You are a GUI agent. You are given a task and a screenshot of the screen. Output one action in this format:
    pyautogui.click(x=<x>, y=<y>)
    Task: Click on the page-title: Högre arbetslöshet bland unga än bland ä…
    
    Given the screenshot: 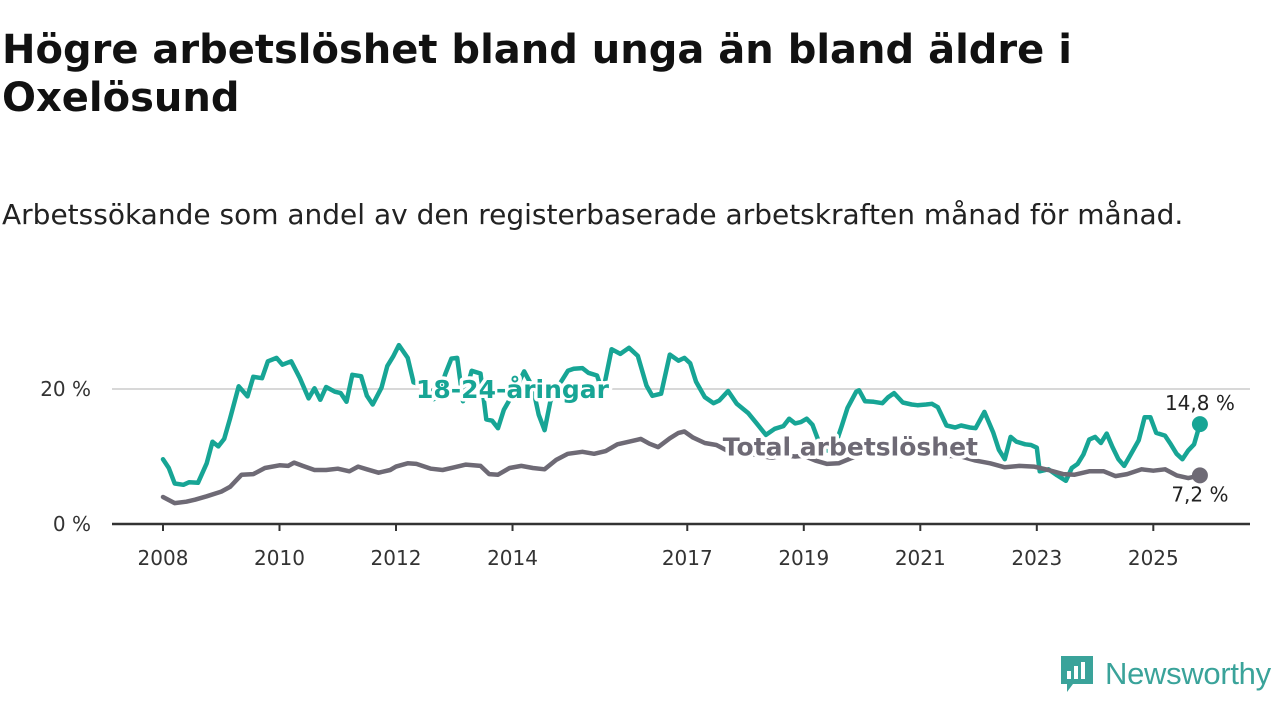 What is the action you would take?
    pyautogui.click(x=537, y=74)
    